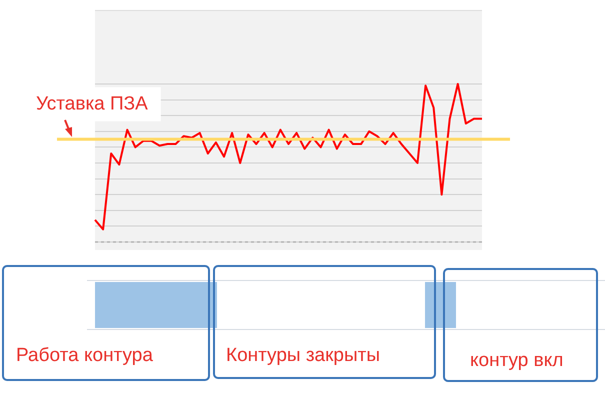 The image size is (605, 419). What do you see at coordinates (303, 356) in the screenshot?
I see `text: Контуры закрыты` at bounding box center [303, 356].